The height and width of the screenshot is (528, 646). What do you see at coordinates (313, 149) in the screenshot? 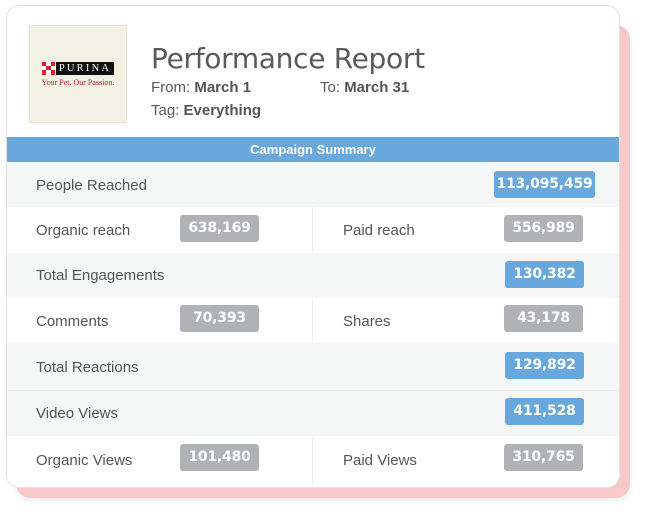
I see `section-header-campaign-summary: Campaign Summary` at bounding box center [313, 149].